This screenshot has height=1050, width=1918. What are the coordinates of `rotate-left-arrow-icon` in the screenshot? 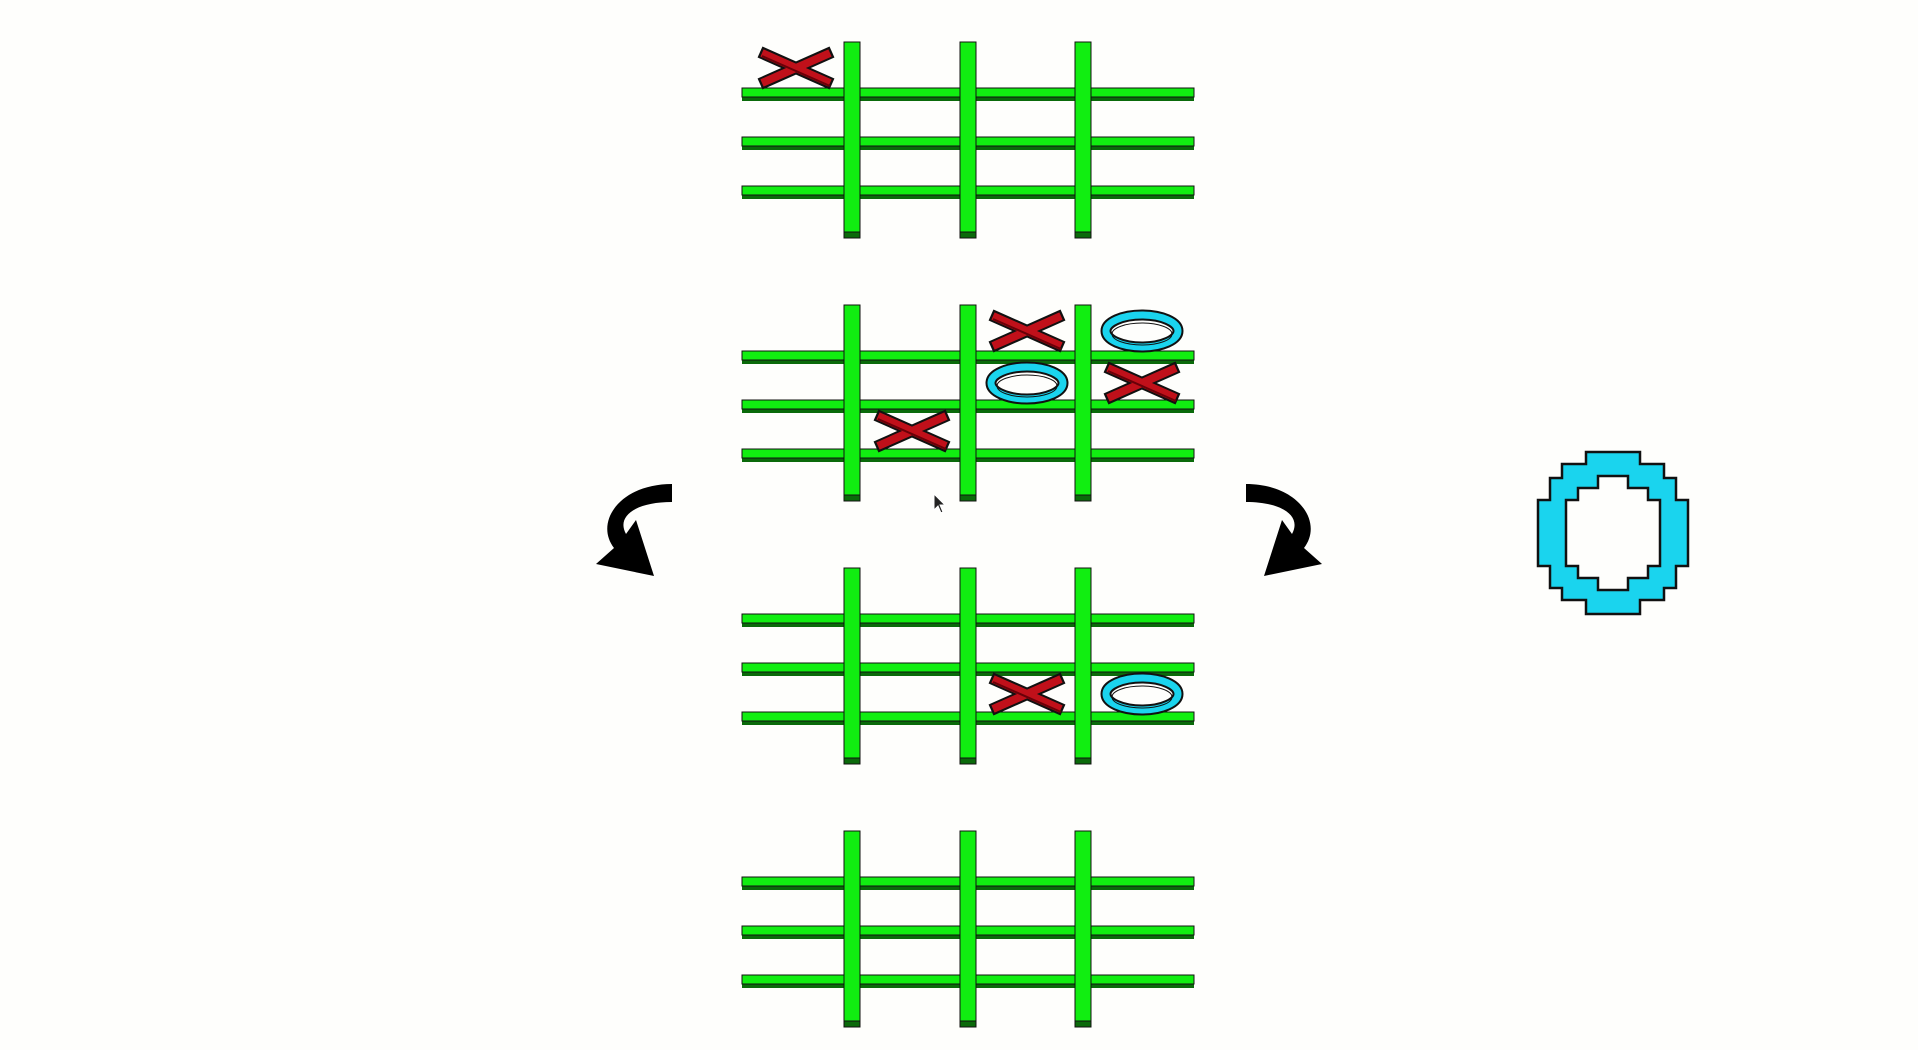 It's located at (634, 530).